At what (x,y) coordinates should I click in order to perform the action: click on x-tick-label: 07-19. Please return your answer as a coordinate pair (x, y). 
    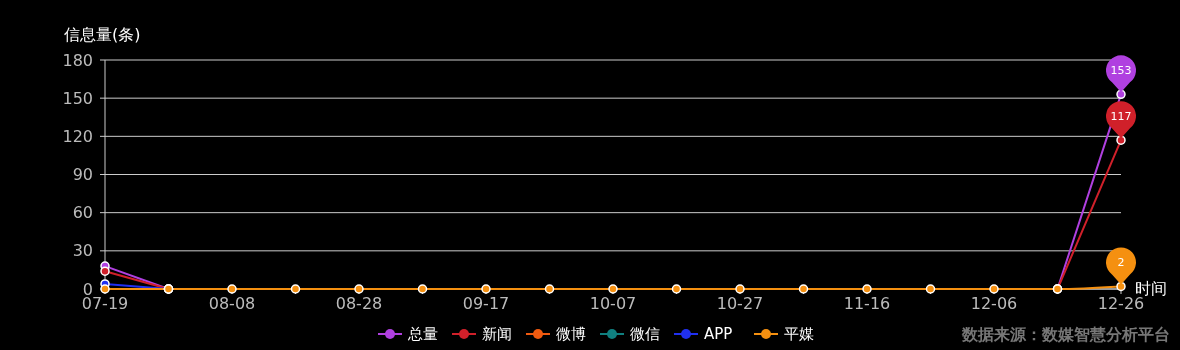
    Looking at the image, I should click on (105, 303).